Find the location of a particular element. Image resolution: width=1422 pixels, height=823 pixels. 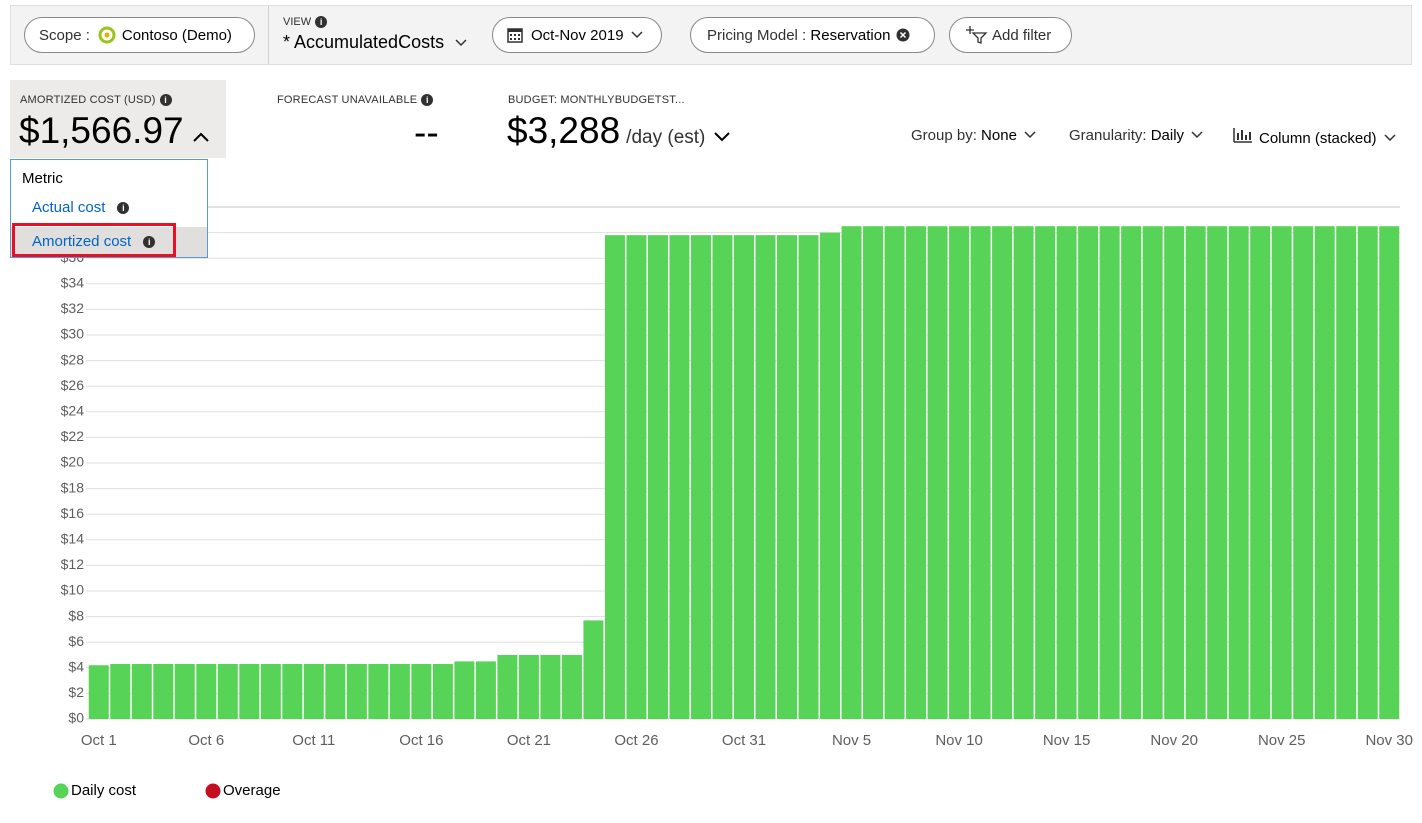

date-button: Oct-Nov 2019 is located at coordinates (577, 35).